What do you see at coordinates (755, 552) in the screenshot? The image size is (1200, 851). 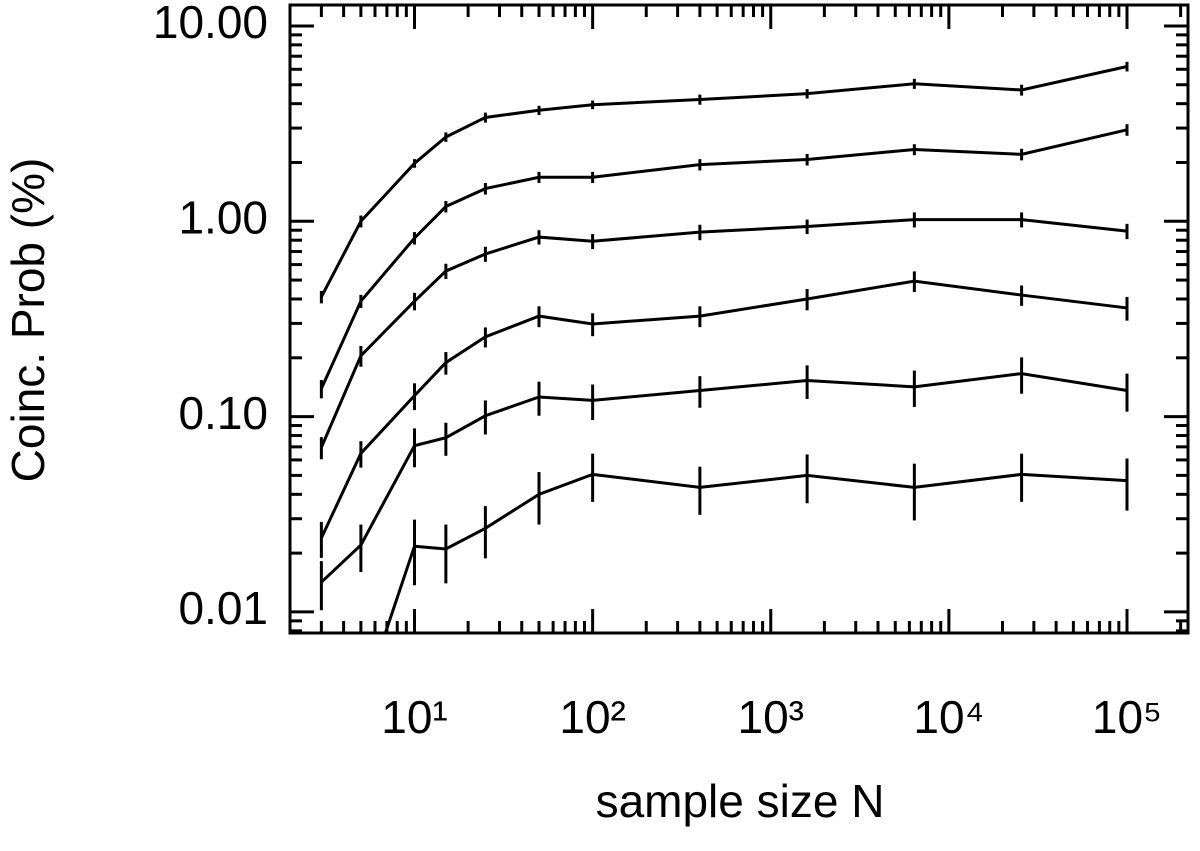 I see `series-line` at bounding box center [755, 552].